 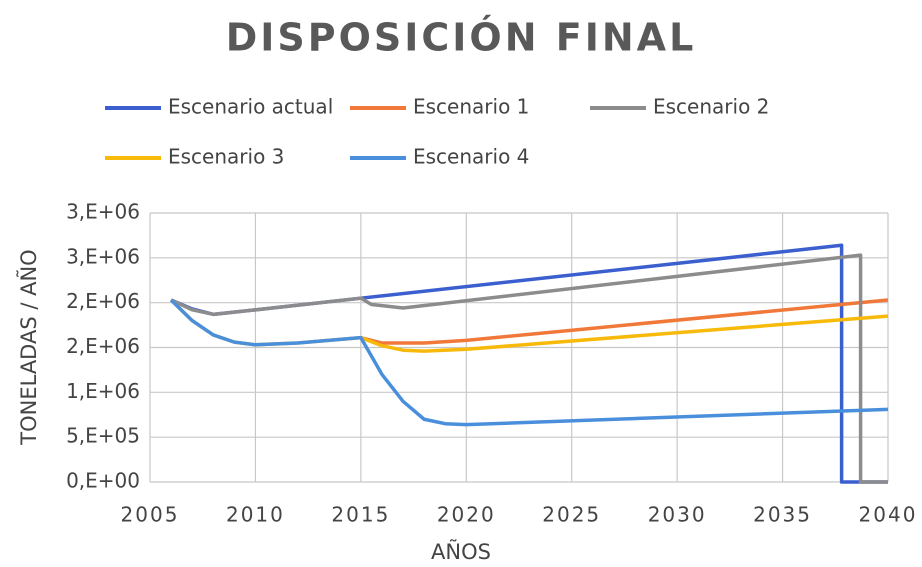 I want to click on legend-label: Escenario 3, so click(x=226, y=157).